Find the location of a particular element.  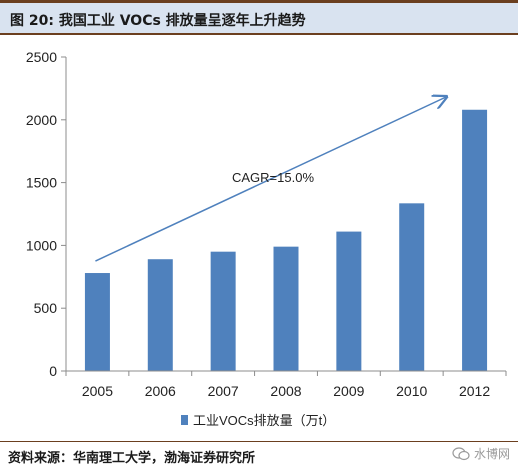

legend-label: 工业VOCs排放量（万t） is located at coordinates (264, 420).